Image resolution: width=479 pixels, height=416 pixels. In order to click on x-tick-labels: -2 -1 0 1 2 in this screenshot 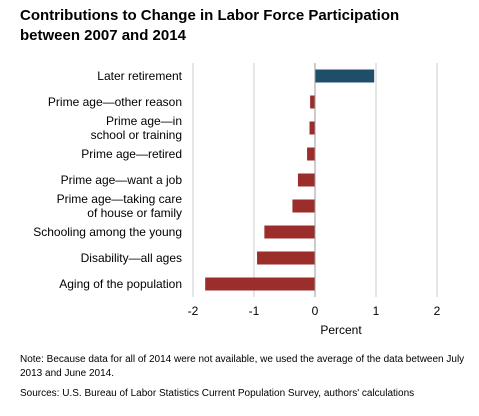, I will do `click(314, 311)`.